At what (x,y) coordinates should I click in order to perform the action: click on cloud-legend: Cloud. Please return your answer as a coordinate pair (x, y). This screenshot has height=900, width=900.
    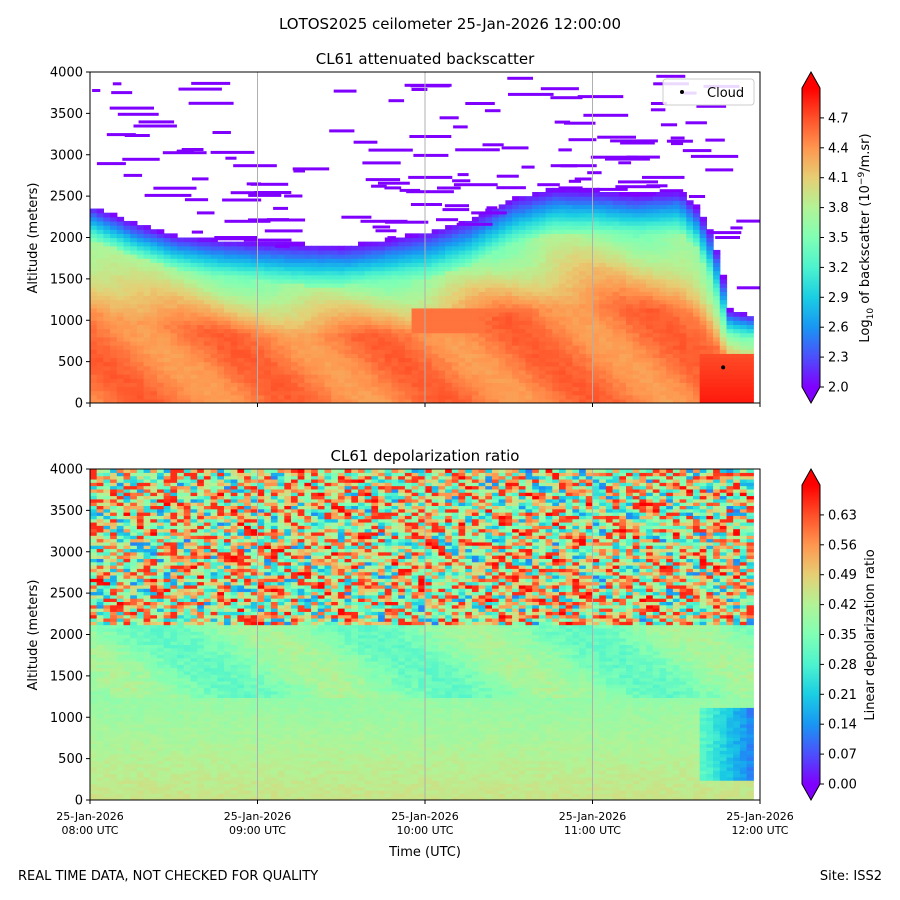
    Looking at the image, I should click on (708, 92).